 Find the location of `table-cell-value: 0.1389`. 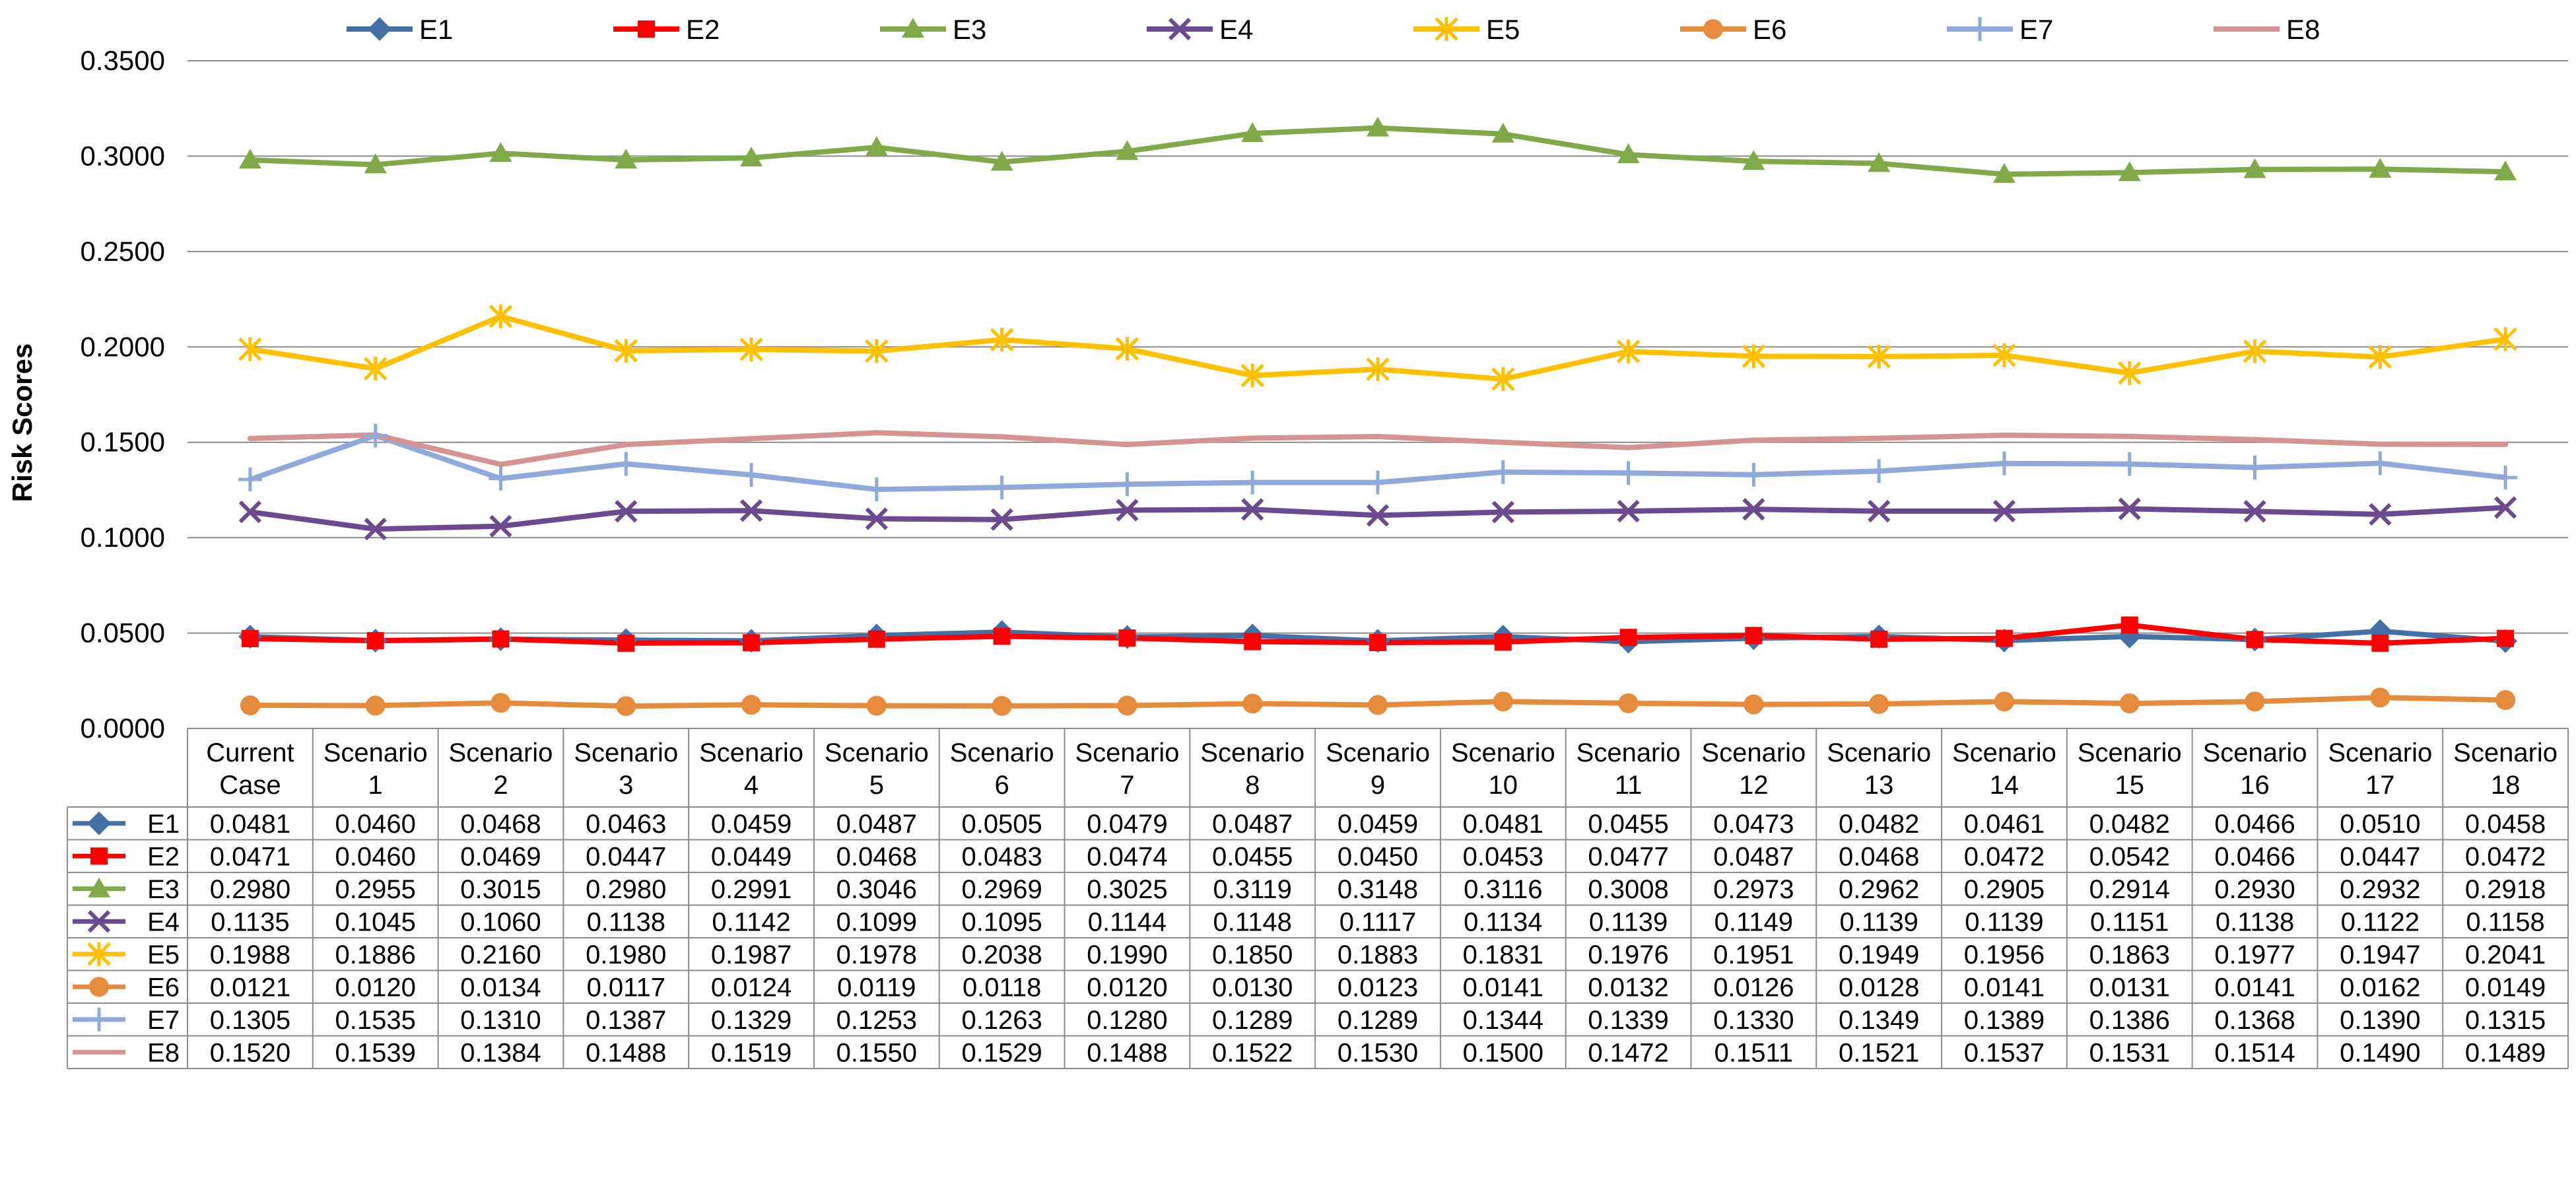

table-cell-value: 0.1389 is located at coordinates (2005, 1020).